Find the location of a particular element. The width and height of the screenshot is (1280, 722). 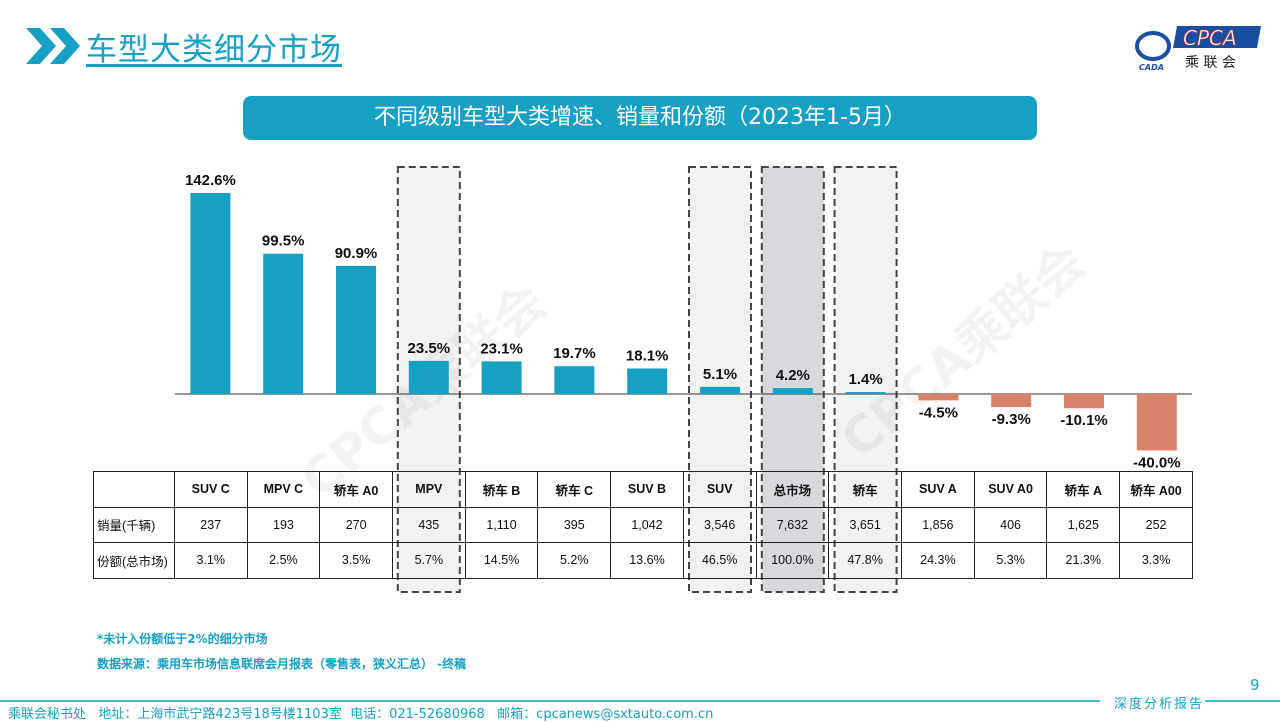

table-cell: 252 is located at coordinates (1156, 524).